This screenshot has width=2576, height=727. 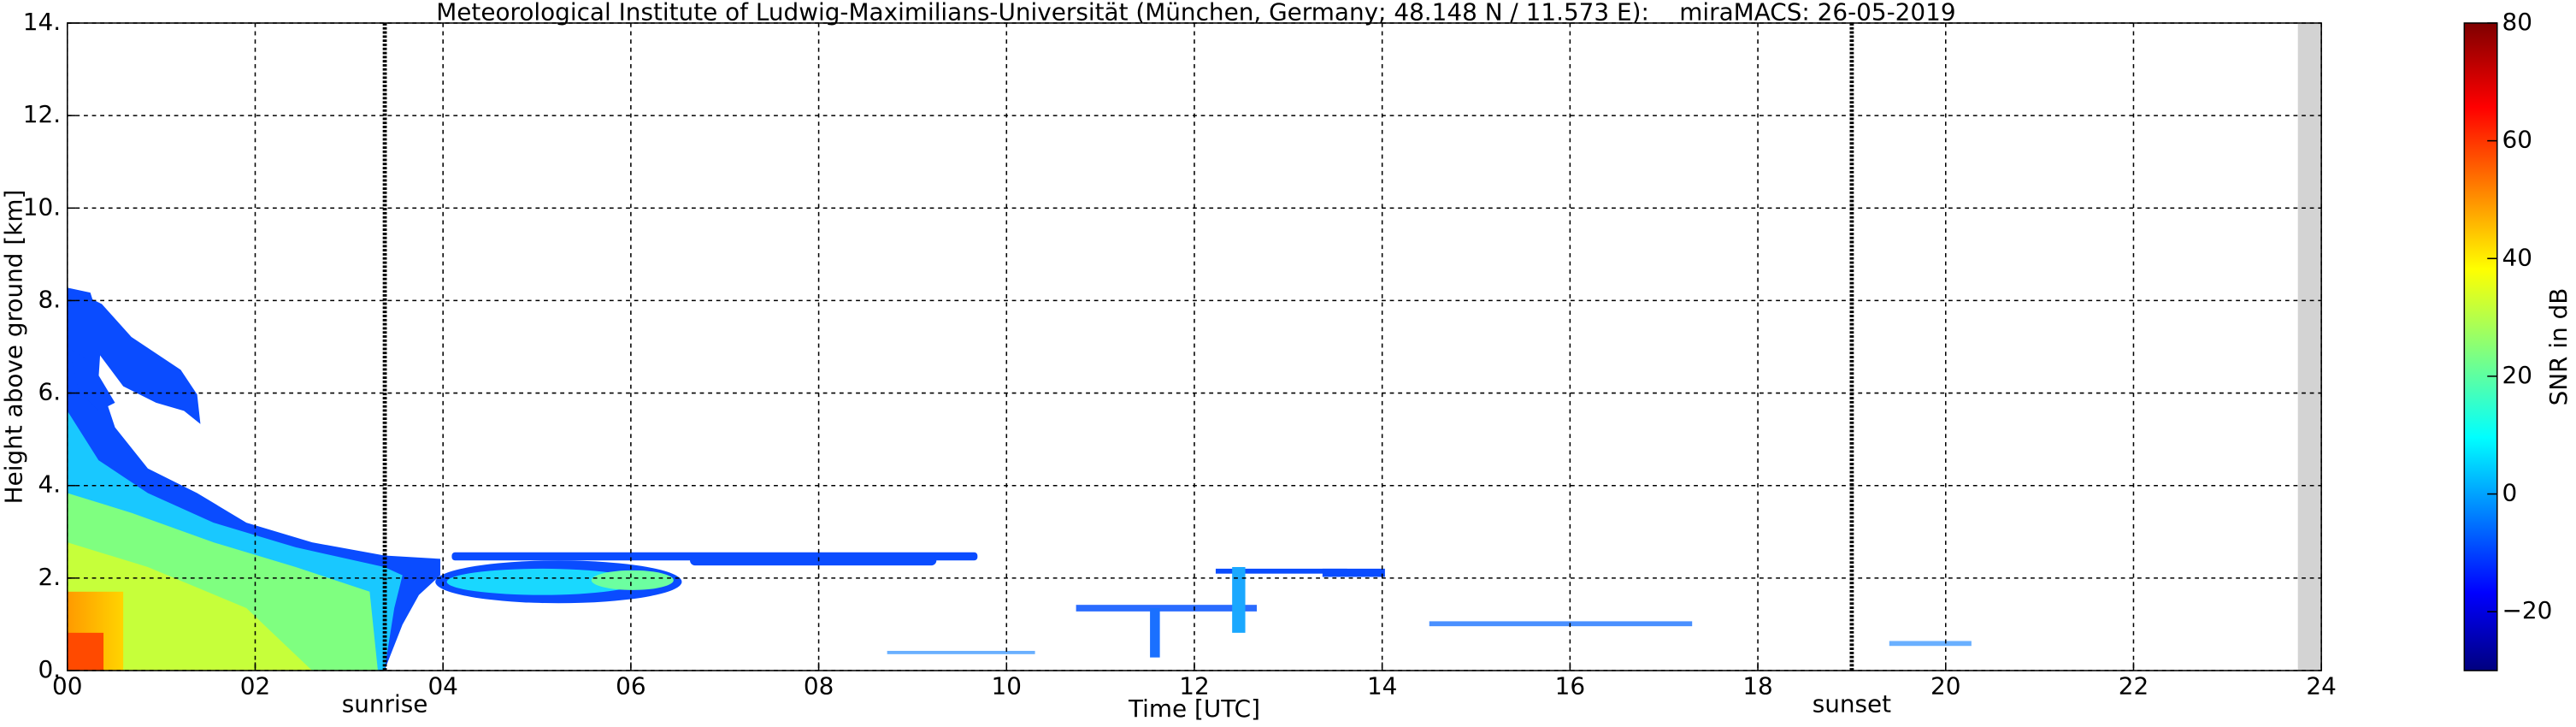 I want to click on y-tick-label: 4., so click(x=50, y=485).